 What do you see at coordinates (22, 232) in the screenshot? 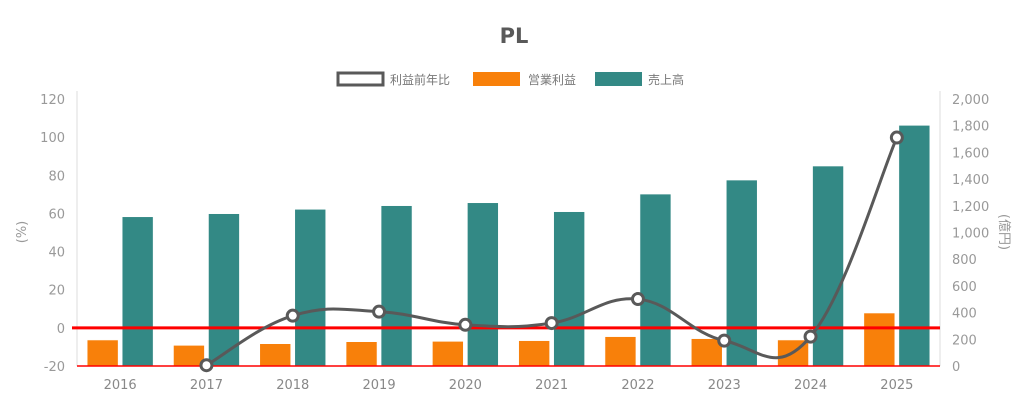
I see `left-axis-label: (%)` at bounding box center [22, 232].